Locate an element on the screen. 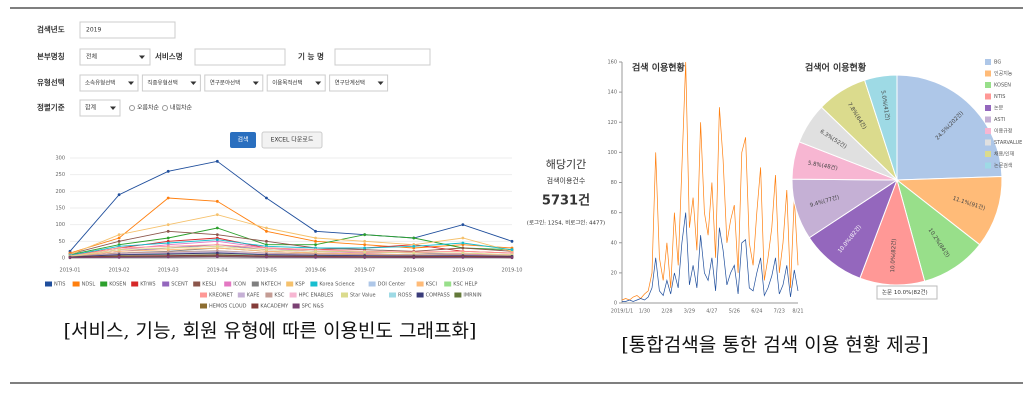  service-input is located at coordinates (240, 57).